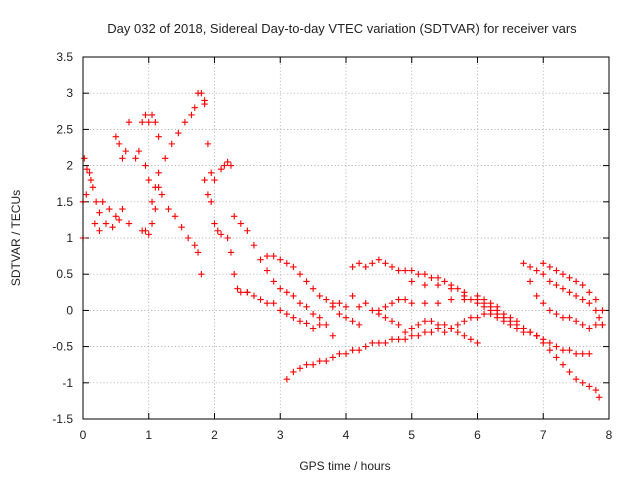 Image resolution: width=640 pixels, height=480 pixels. I want to click on x-tick-label: 1, so click(148, 435).